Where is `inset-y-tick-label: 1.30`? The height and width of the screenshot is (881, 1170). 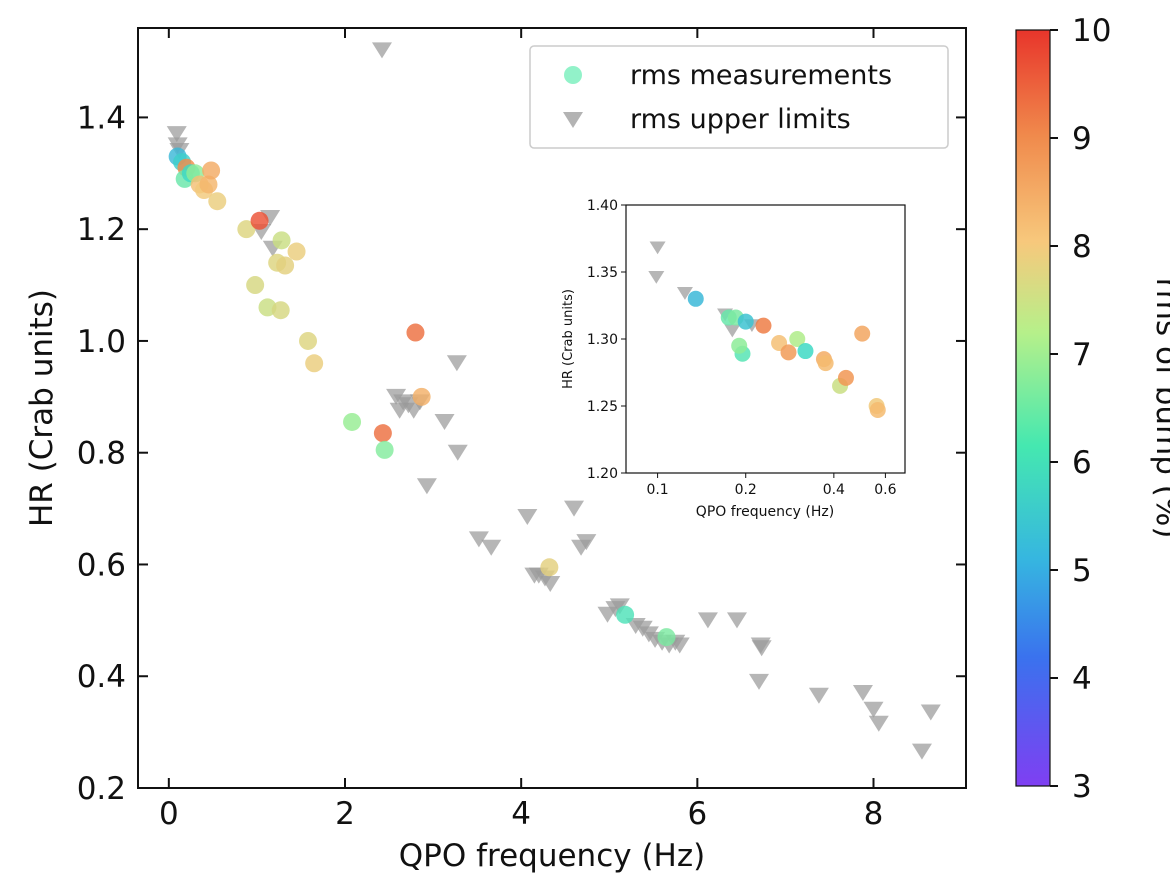
inset-y-tick-label: 1.30 is located at coordinates (602, 340).